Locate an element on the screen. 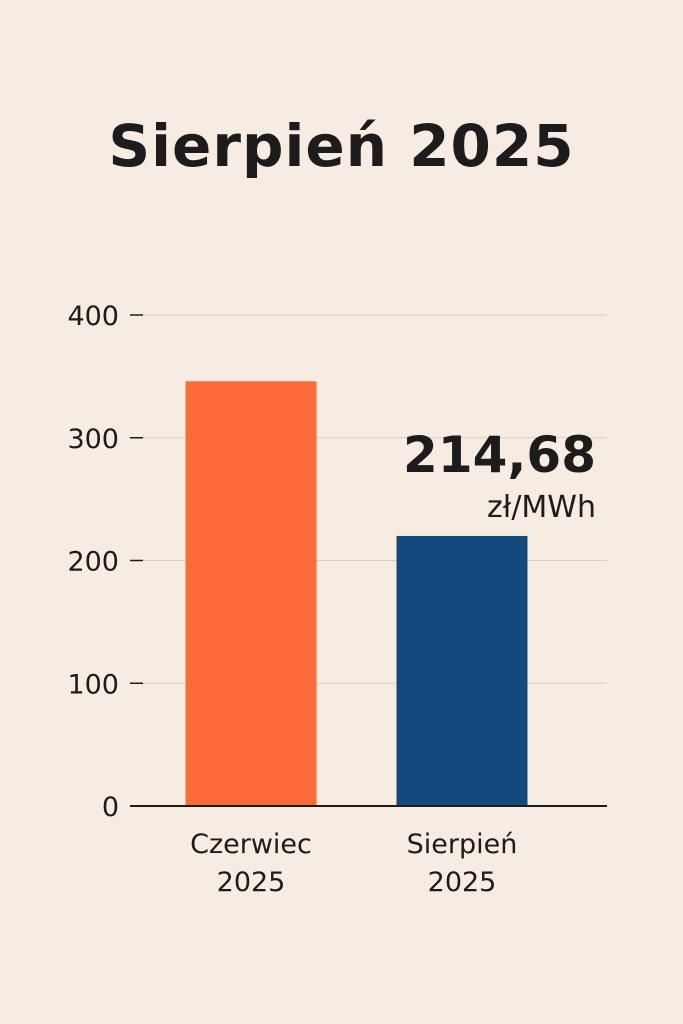  category-labels: Czerwiec 2025 Sierpień 2025 is located at coordinates (353, 863).